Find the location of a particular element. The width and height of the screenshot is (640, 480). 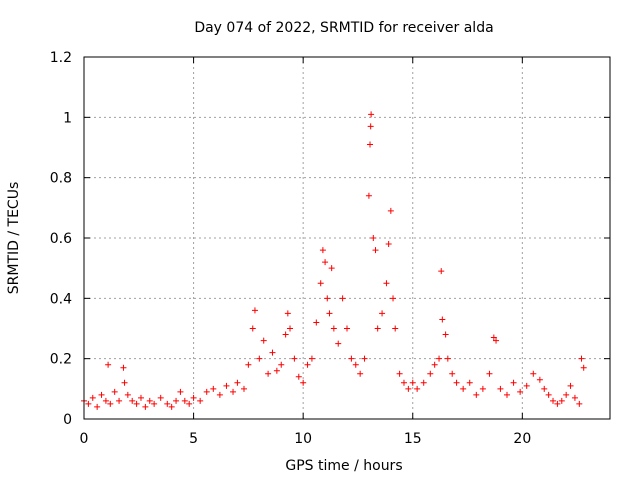

y-axis-label: SRMTID / TECUs is located at coordinates (14, 238).